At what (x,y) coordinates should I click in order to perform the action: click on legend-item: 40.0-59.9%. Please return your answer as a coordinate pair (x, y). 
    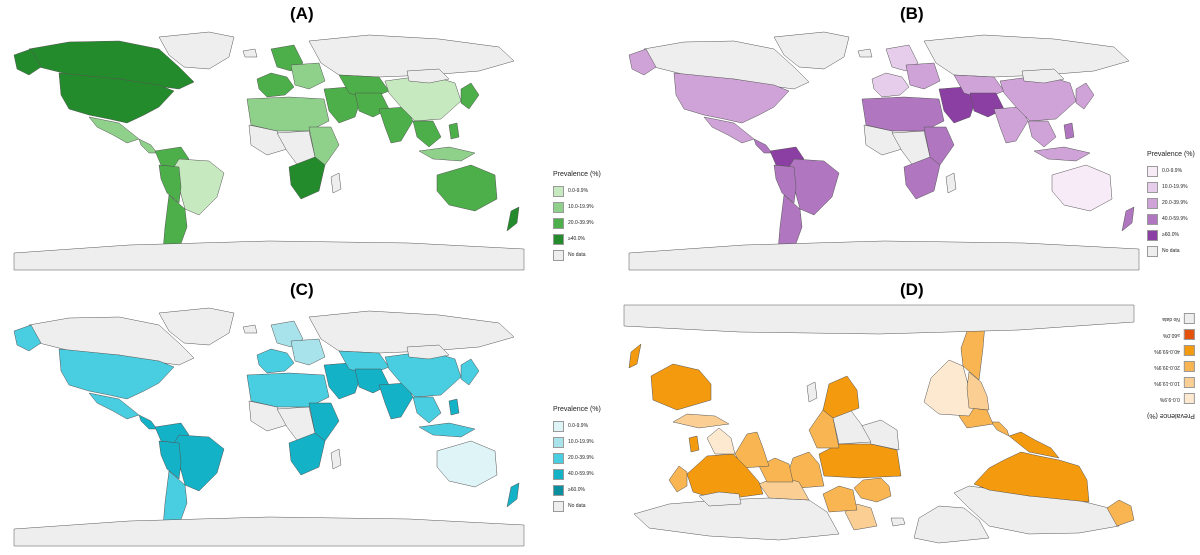
    Looking at the image, I should click on (1171, 351).